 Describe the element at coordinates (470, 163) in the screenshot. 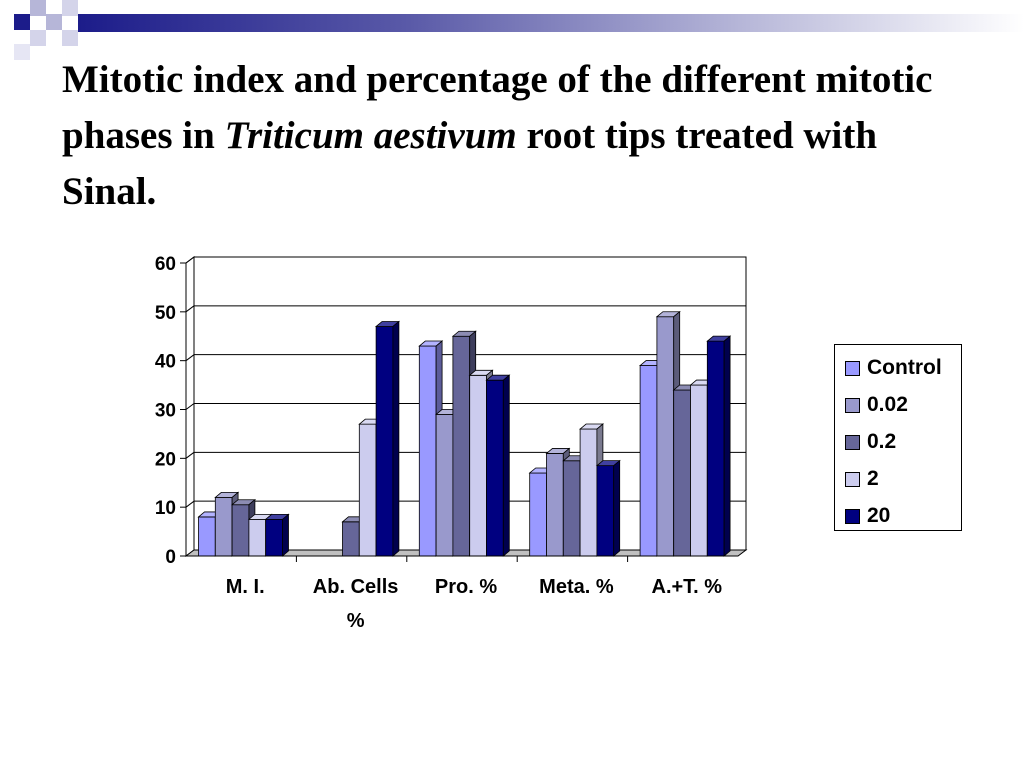

I see `title-text-2: root tips treated with Sinal.` at that location.